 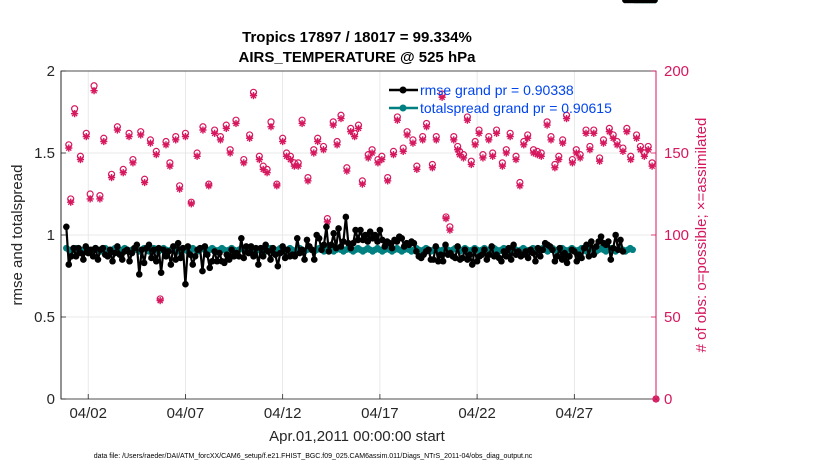 What do you see at coordinates (51, 71) in the screenshot?
I see `y-tick-label: 2` at bounding box center [51, 71].